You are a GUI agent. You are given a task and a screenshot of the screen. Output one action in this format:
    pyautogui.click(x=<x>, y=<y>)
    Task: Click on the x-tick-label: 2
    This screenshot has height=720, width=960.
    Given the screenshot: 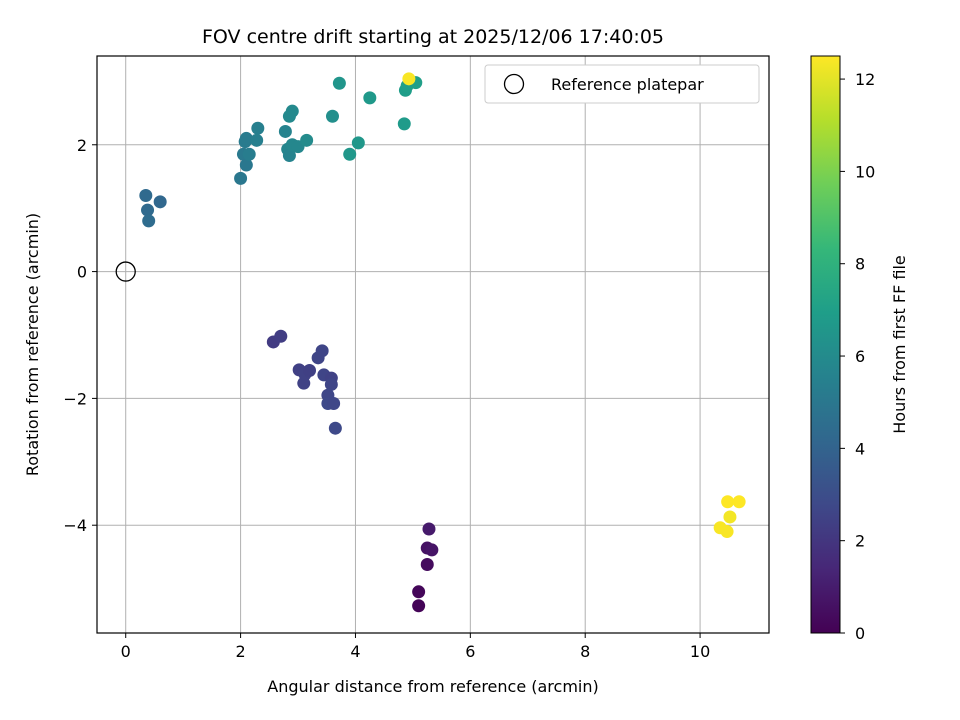 What is the action you would take?
    pyautogui.click(x=240, y=651)
    